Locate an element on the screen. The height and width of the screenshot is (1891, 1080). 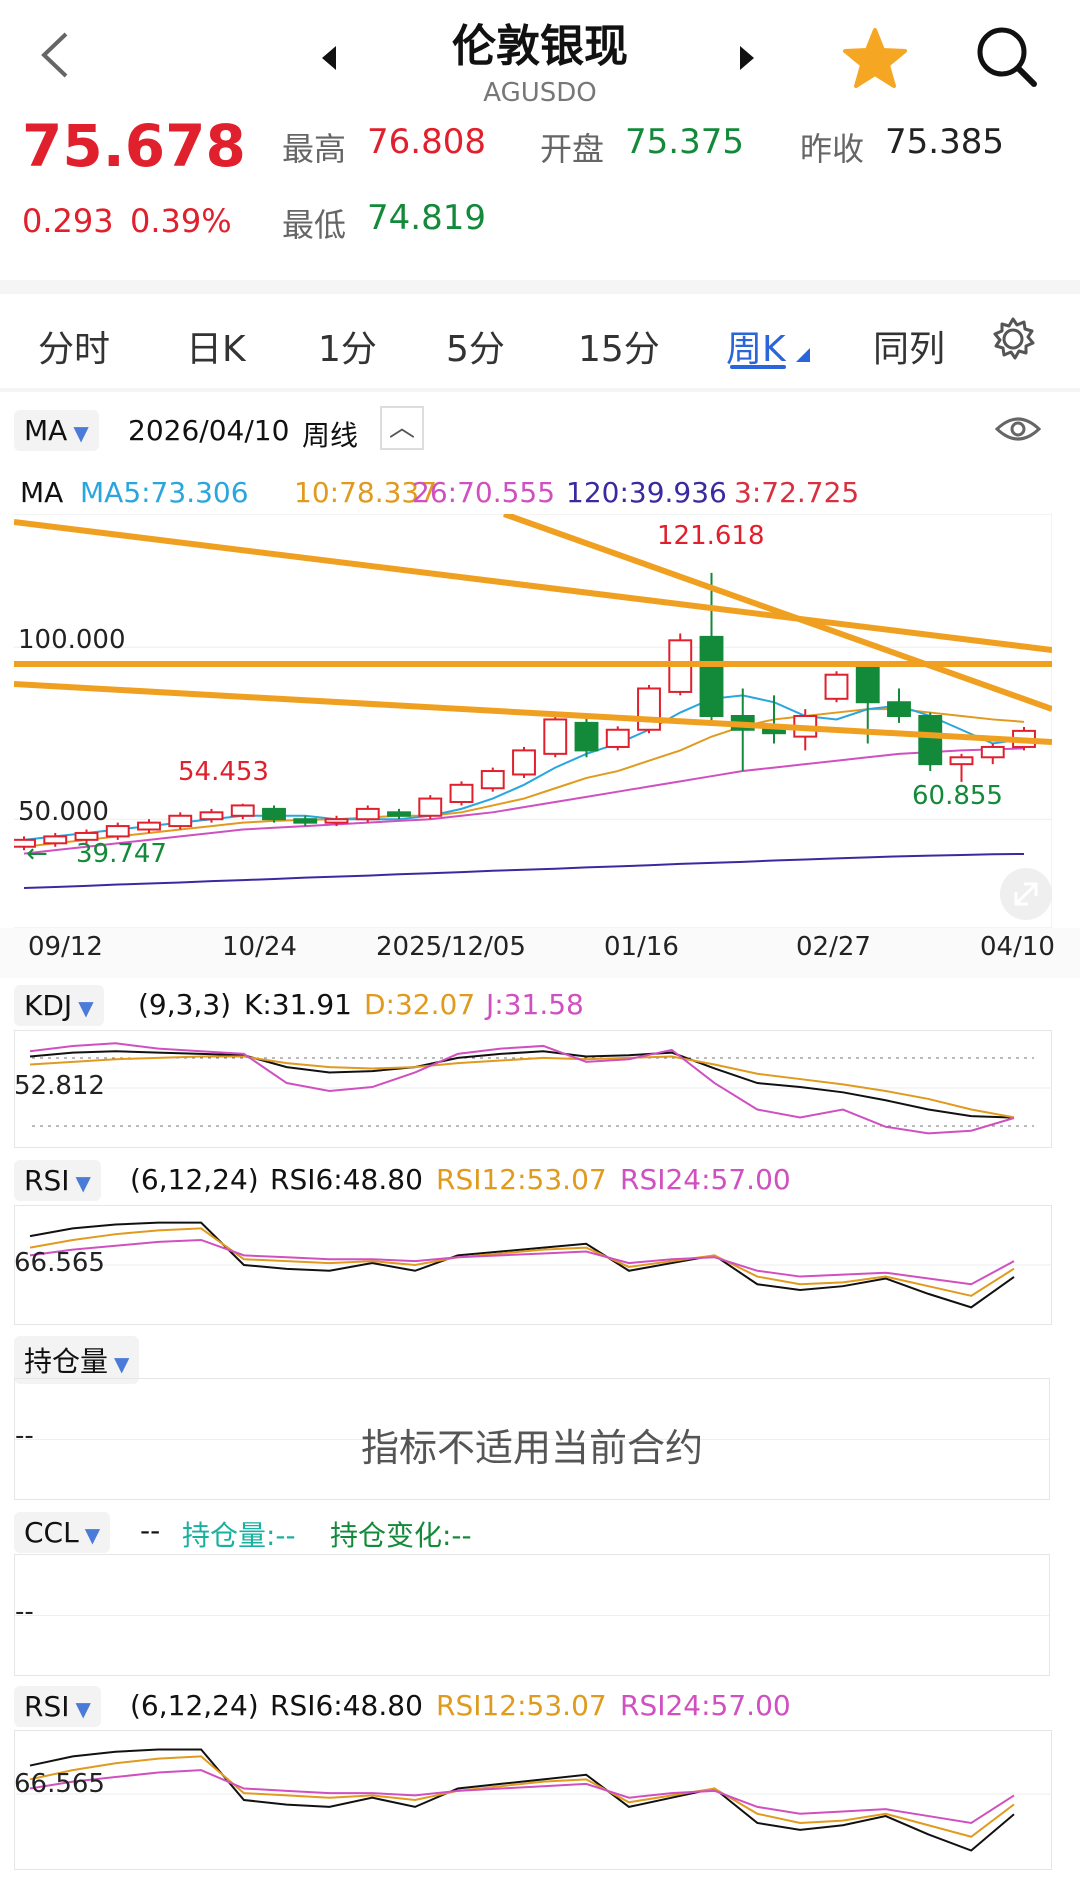
search-icon is located at coordinates (1007, 57).